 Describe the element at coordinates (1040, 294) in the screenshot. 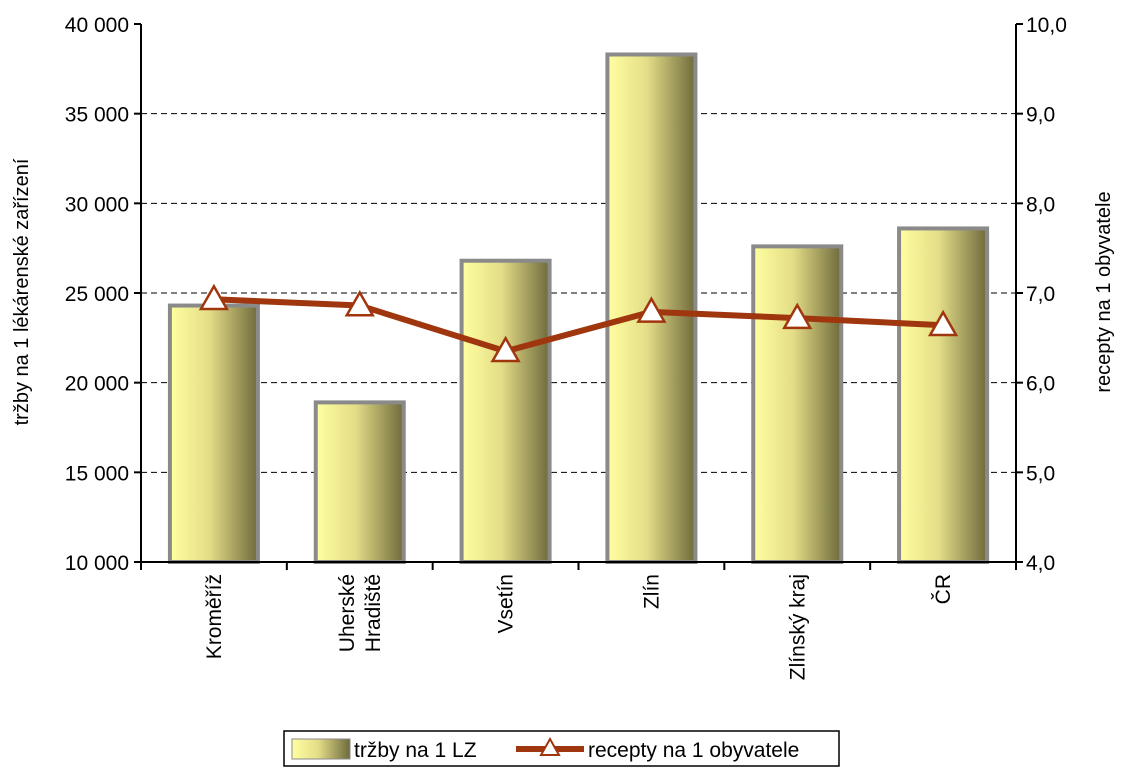

I see `y-tick-label-right: 7,0` at that location.